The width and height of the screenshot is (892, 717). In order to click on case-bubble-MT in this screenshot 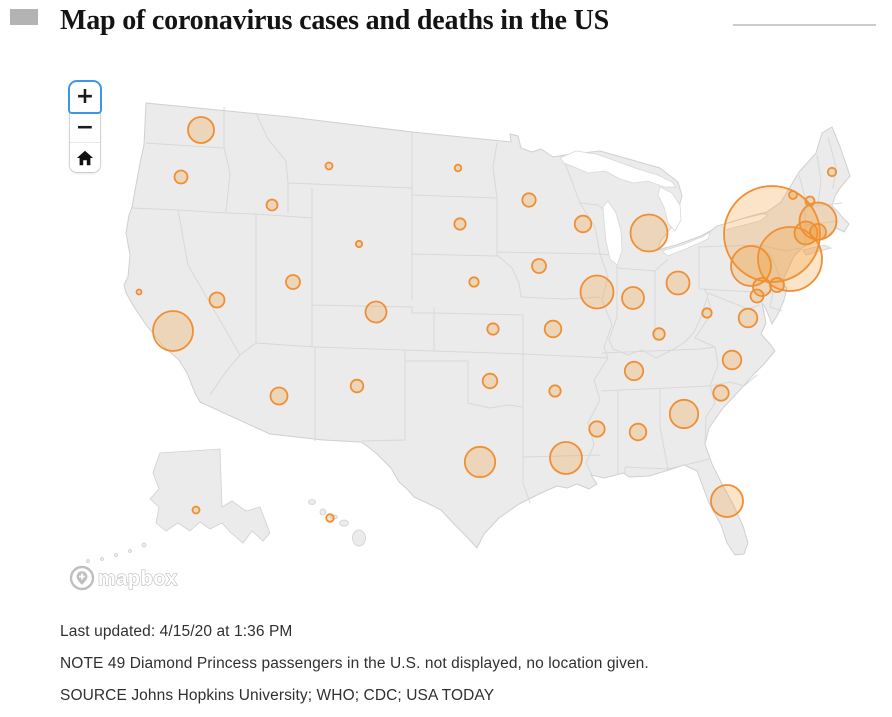, I will do `click(329, 166)`.